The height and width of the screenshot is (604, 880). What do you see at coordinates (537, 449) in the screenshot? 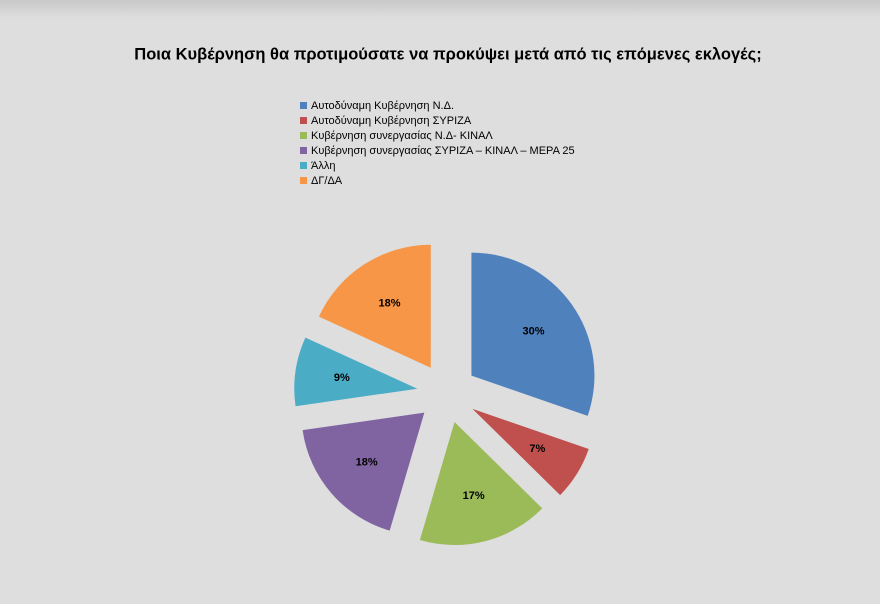
I see `data-label: 7%` at bounding box center [537, 449].